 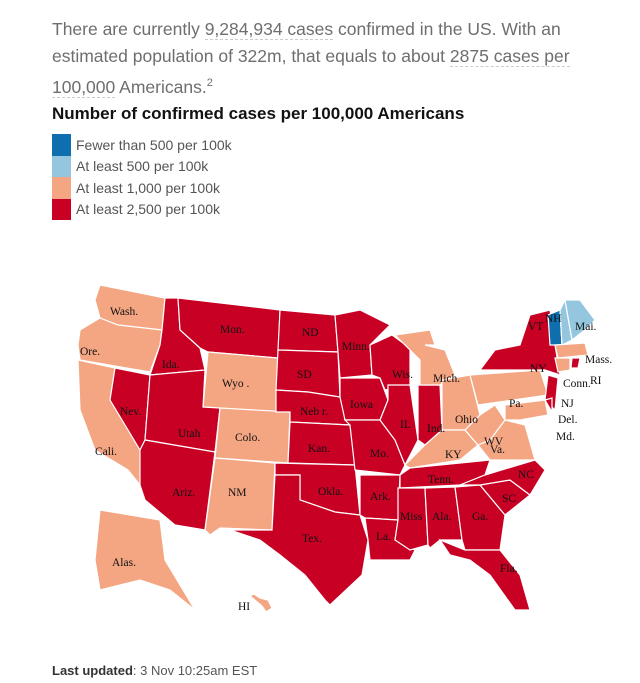 What do you see at coordinates (319, 449) in the screenshot?
I see `state-label-ks: Kan.` at bounding box center [319, 449].